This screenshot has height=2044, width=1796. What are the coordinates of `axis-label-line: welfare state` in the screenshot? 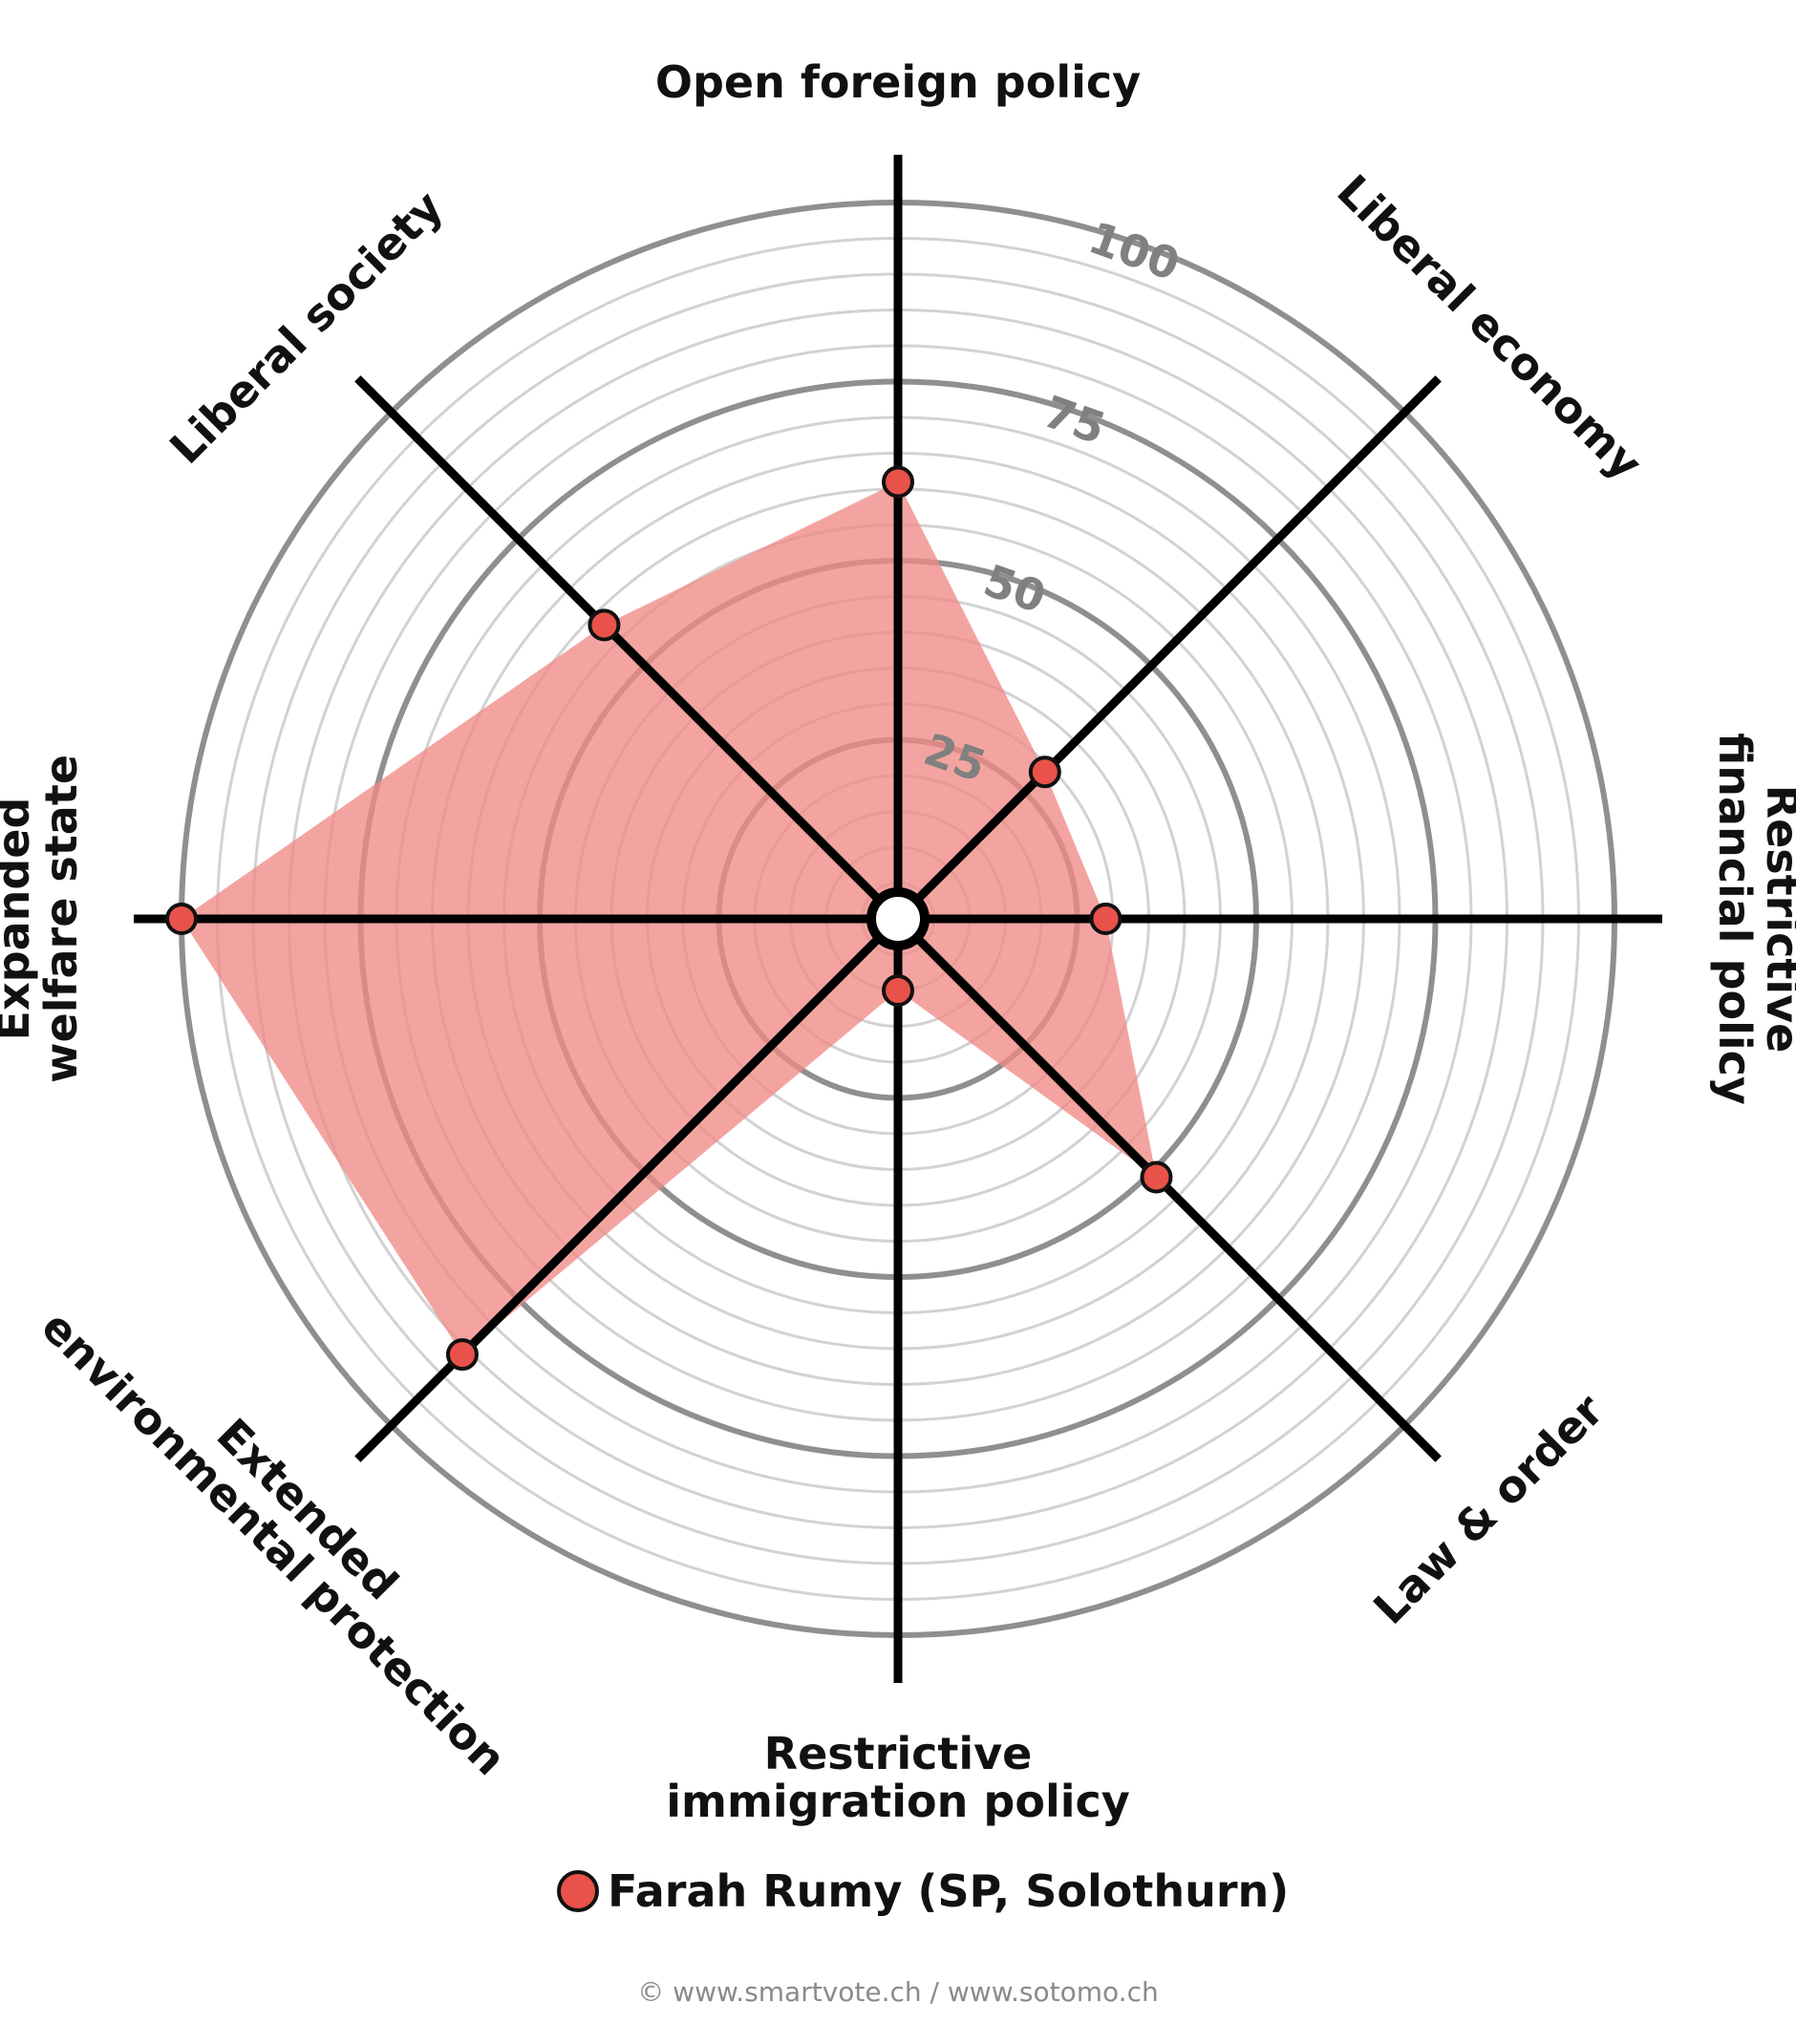 It's located at (61, 919).